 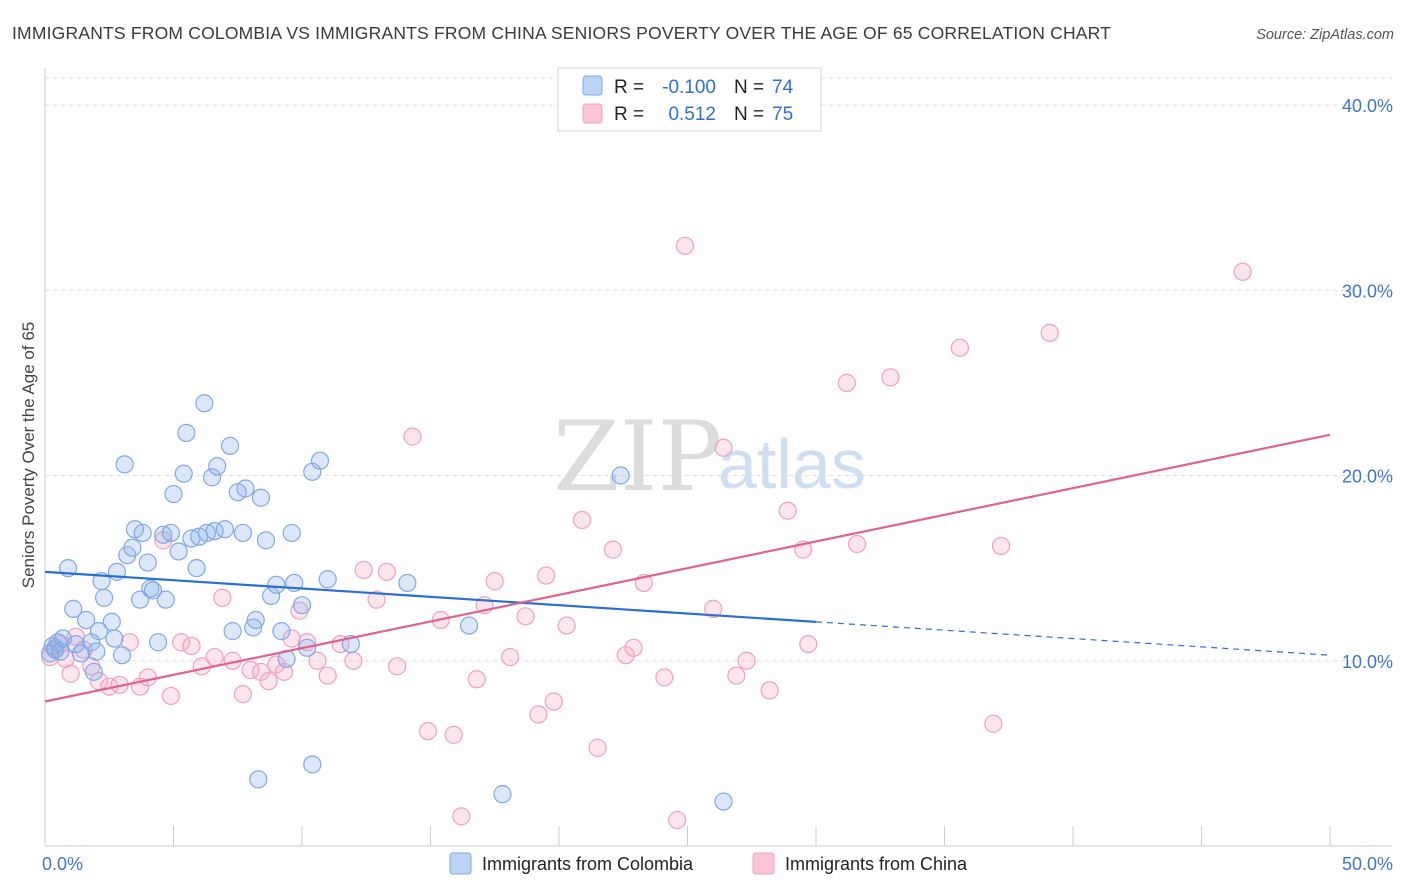 What do you see at coordinates (792, 464) in the screenshot?
I see `watermark-atlas: atlas` at bounding box center [792, 464].